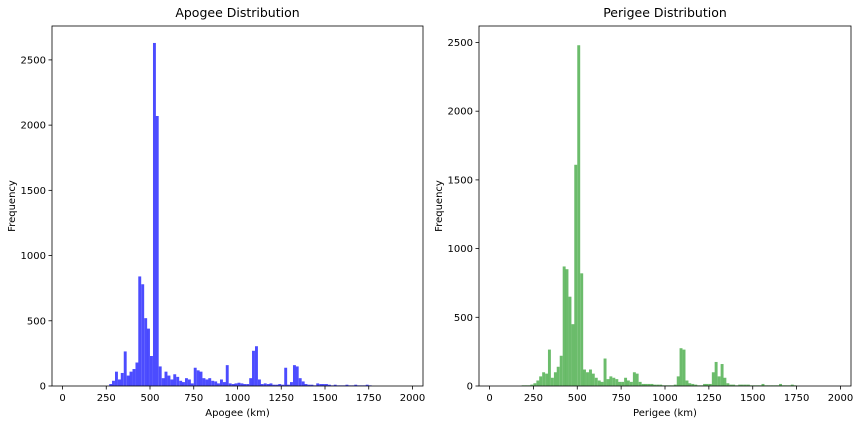 The height and width of the screenshot is (424, 856). What do you see at coordinates (665, 413) in the screenshot?
I see `perigee-x-axis-label: Perigee (km)` at bounding box center [665, 413].